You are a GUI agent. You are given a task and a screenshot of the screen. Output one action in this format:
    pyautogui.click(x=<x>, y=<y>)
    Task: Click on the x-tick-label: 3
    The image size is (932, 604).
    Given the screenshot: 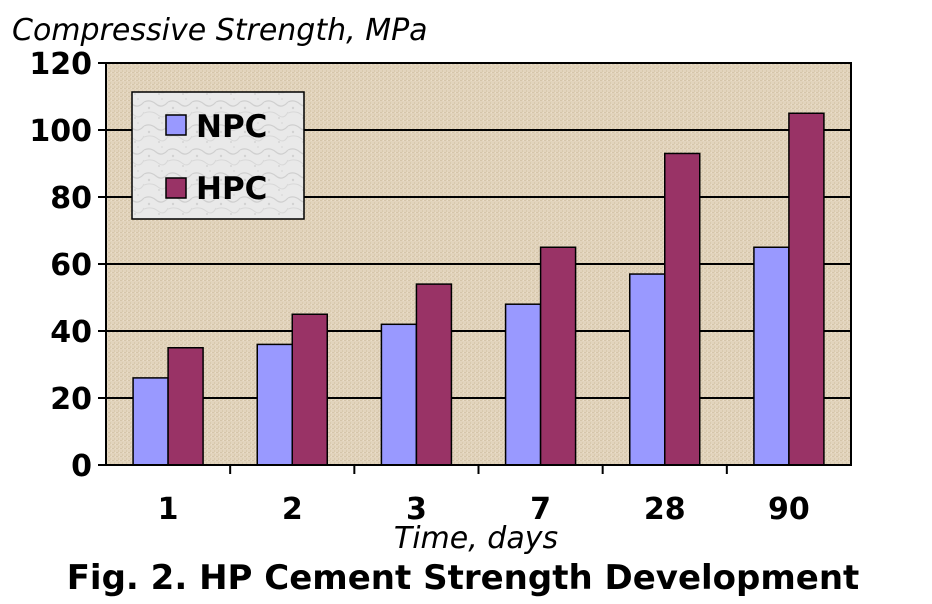 What is the action you would take?
    pyautogui.click(x=416, y=509)
    